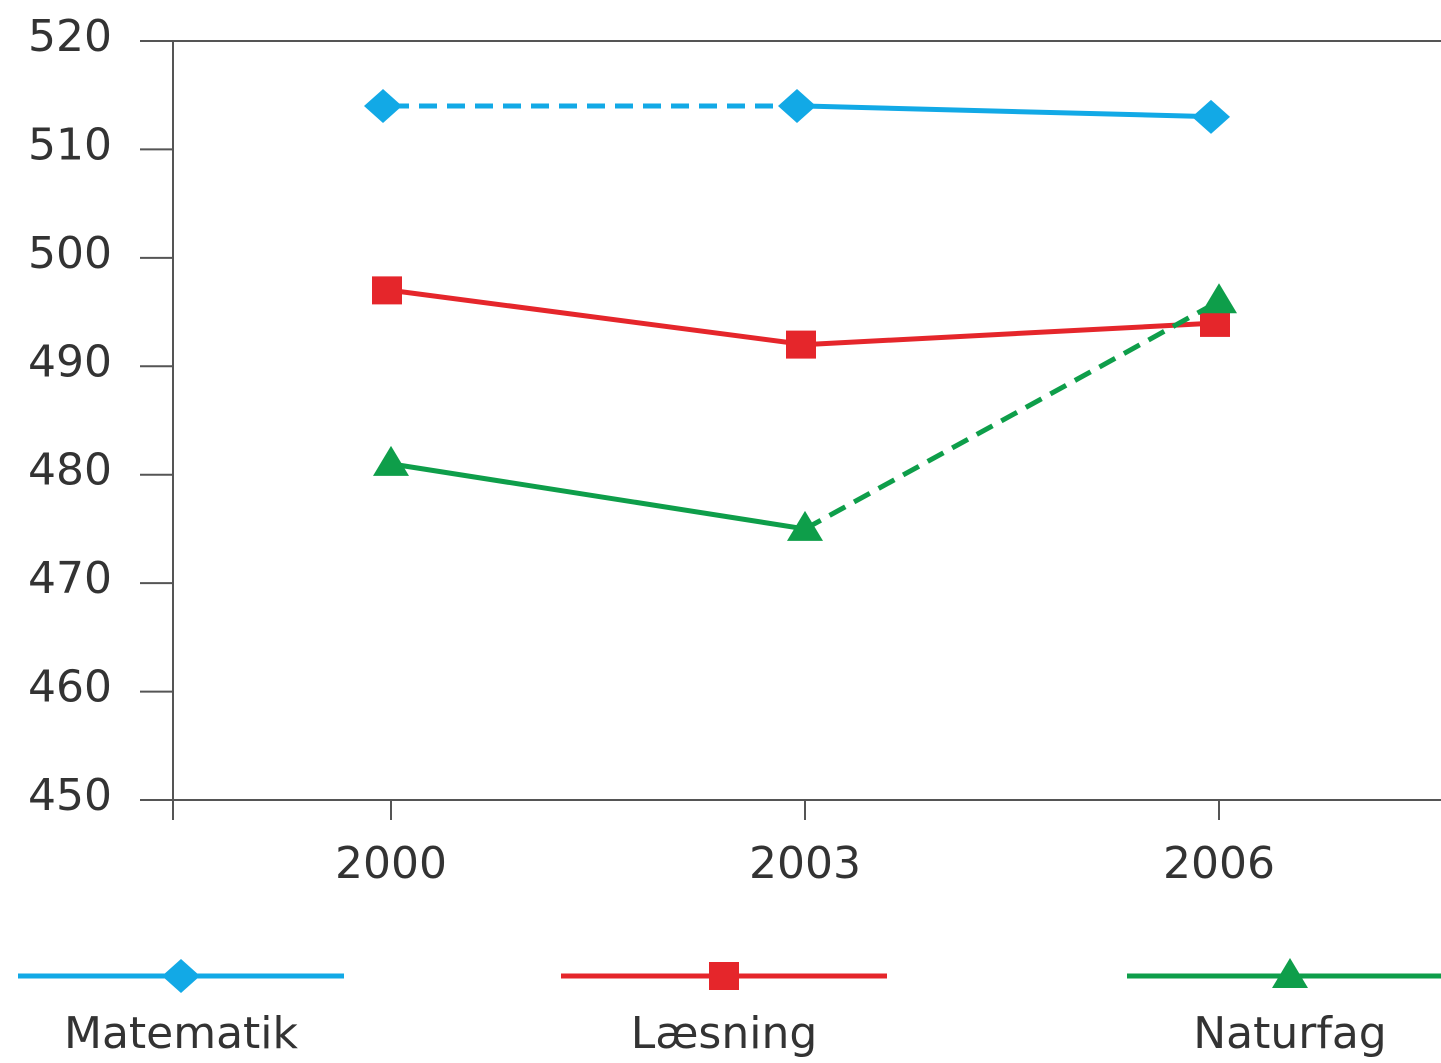 The image size is (1441, 1063). I want to click on y-tick-label: 490, so click(70, 361).